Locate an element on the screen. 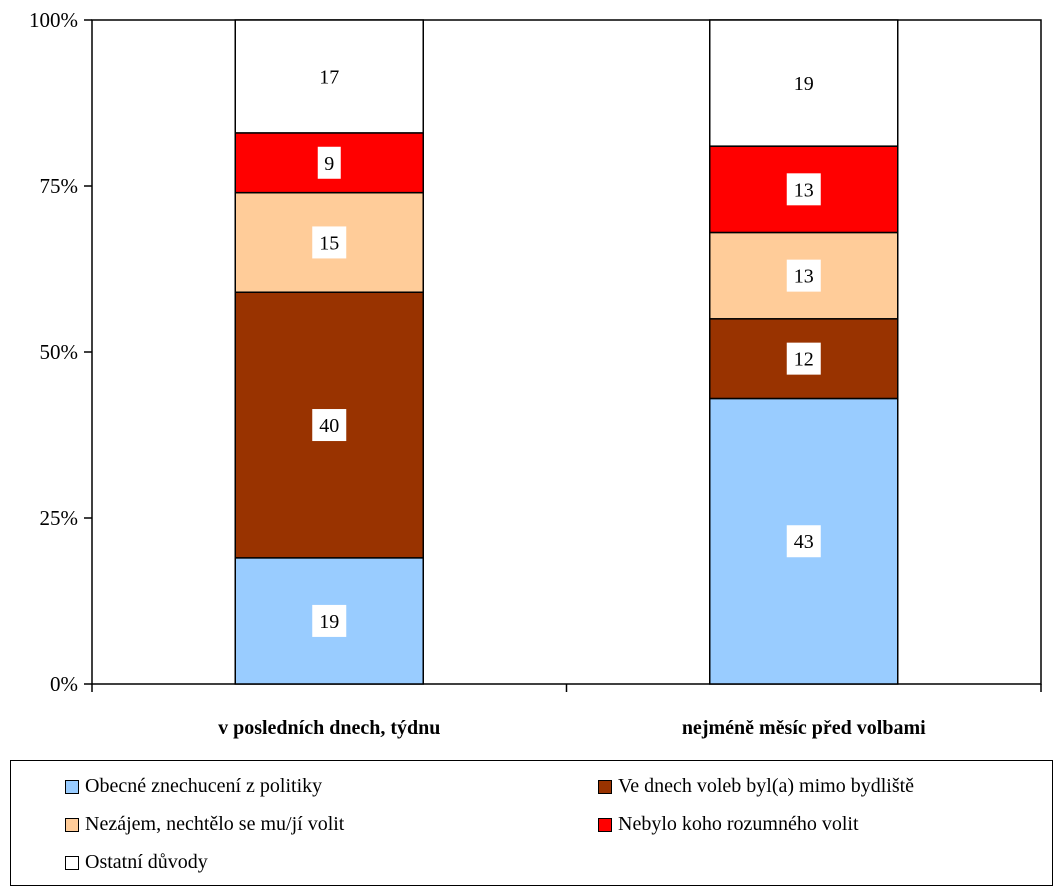 This screenshot has width=1059, height=889. y-tick-label: 50% is located at coordinates (59, 352).